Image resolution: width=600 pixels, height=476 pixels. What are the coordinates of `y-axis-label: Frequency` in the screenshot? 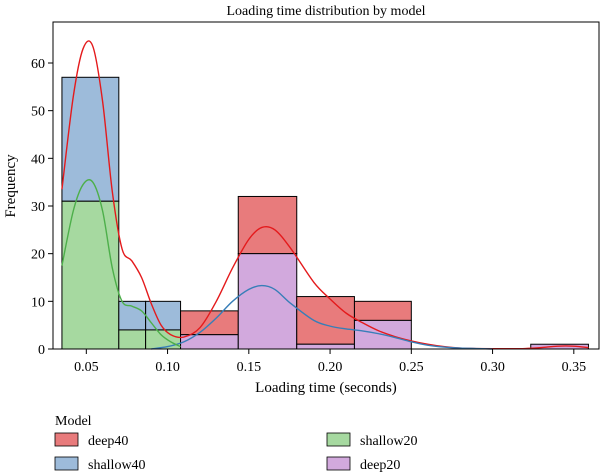 It's located at (11, 186).